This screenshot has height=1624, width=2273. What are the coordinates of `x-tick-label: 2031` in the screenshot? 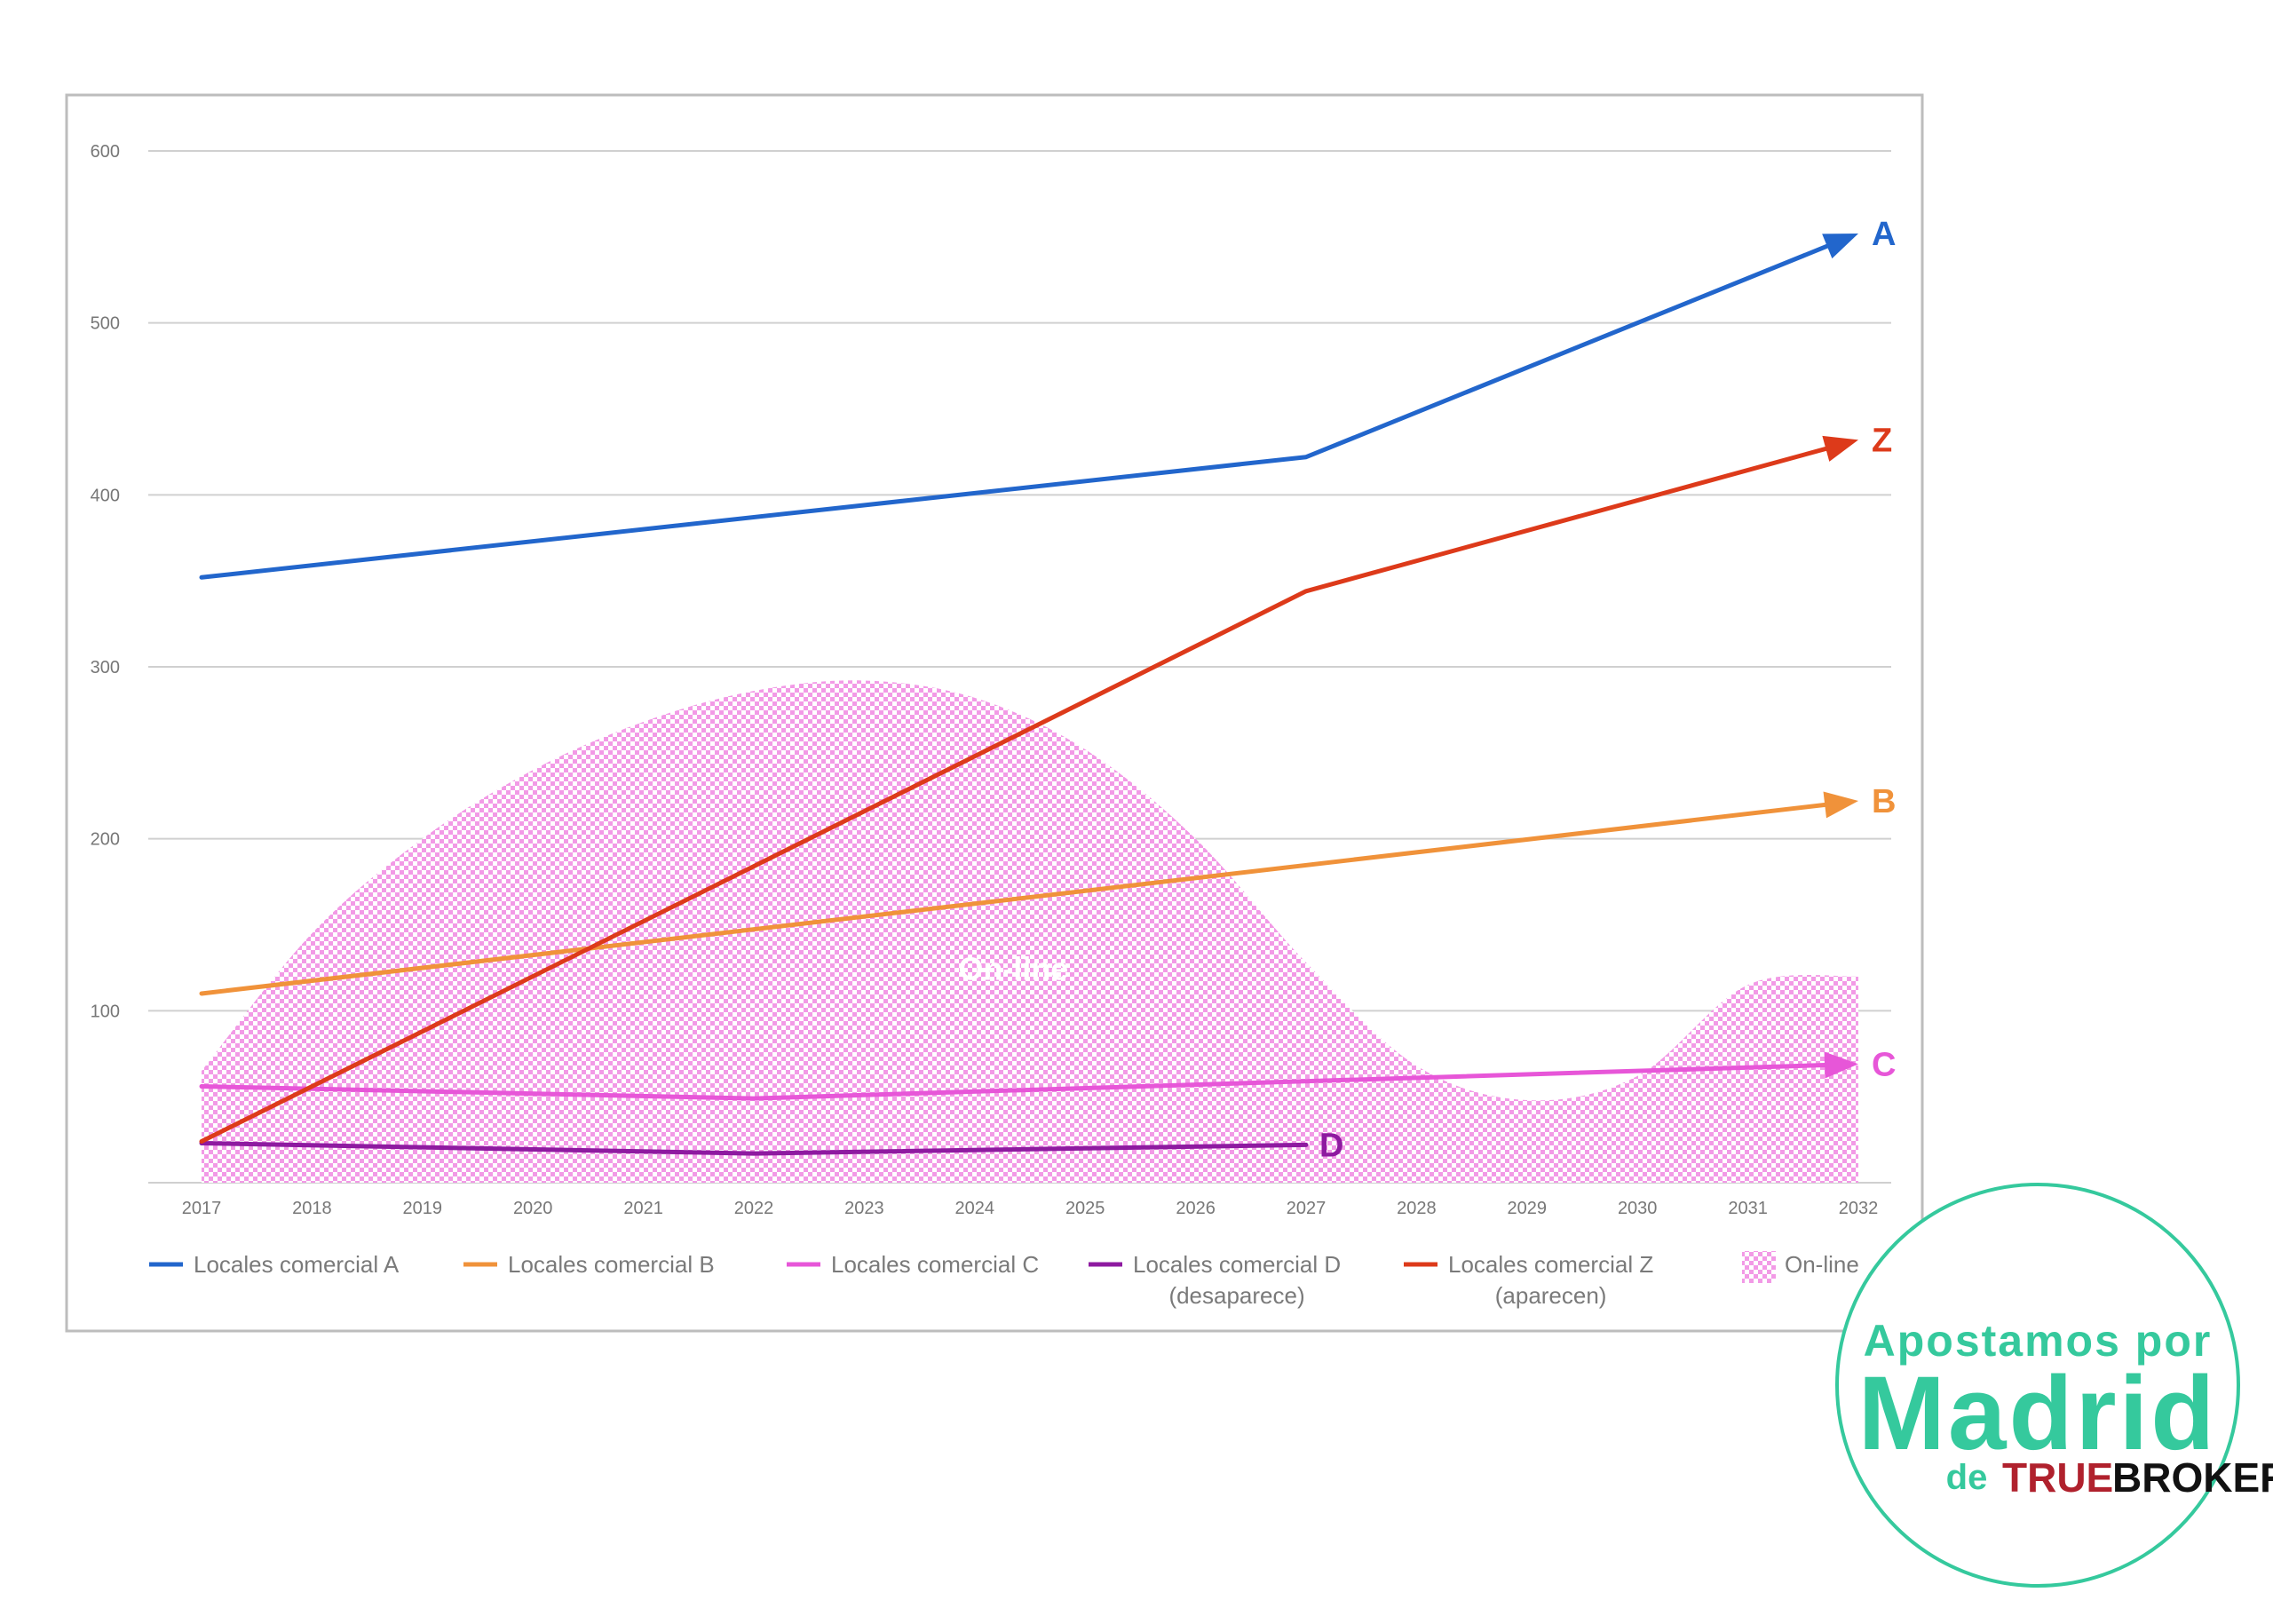 It's located at (1748, 1208).